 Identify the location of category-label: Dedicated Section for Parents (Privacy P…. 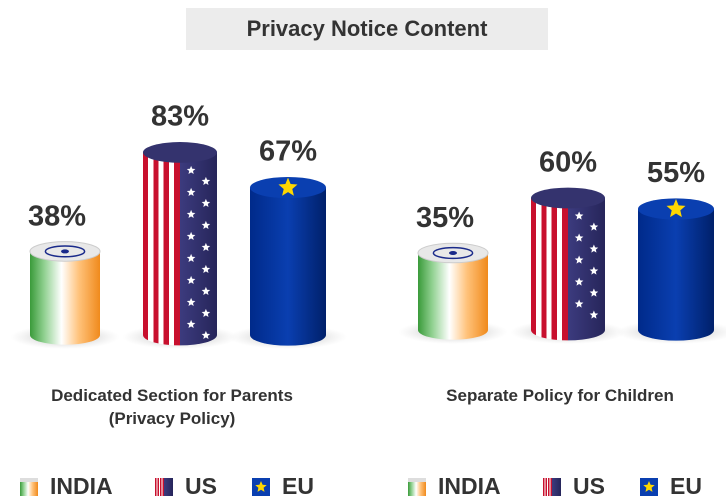
(172, 407).